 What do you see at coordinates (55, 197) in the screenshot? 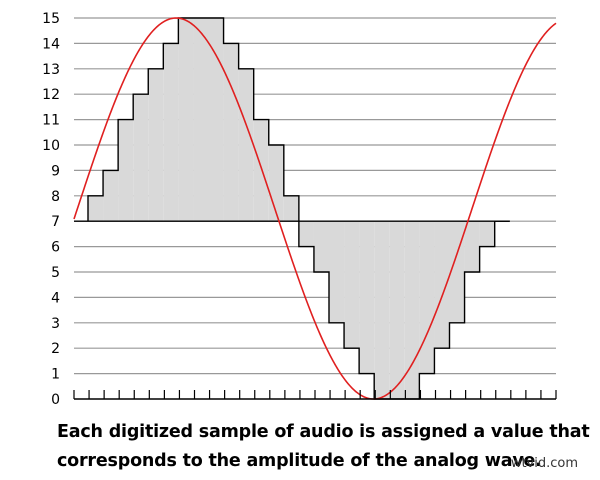
I see `y-tick-label-8: 8` at bounding box center [55, 197].